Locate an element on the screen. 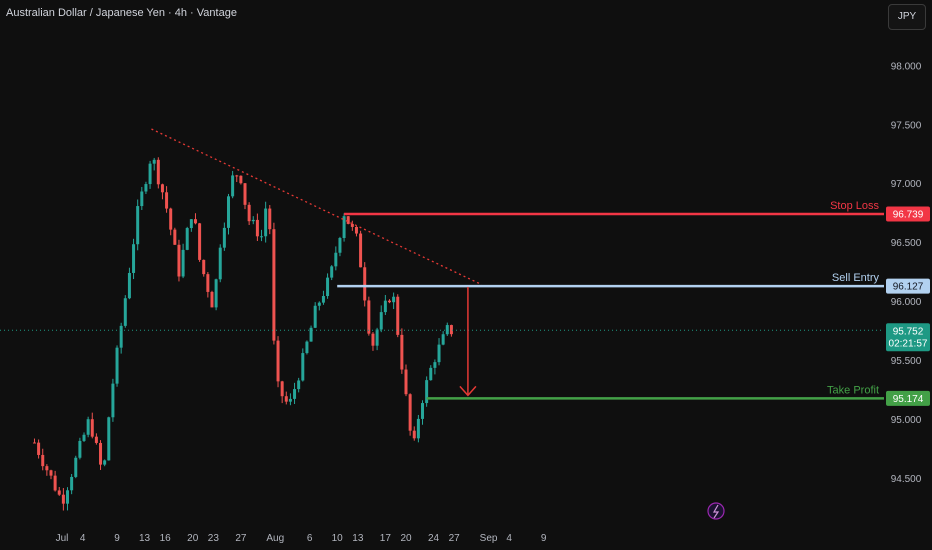 The height and width of the screenshot is (550, 932). price-tick-label: 95.000 is located at coordinates (906, 420).